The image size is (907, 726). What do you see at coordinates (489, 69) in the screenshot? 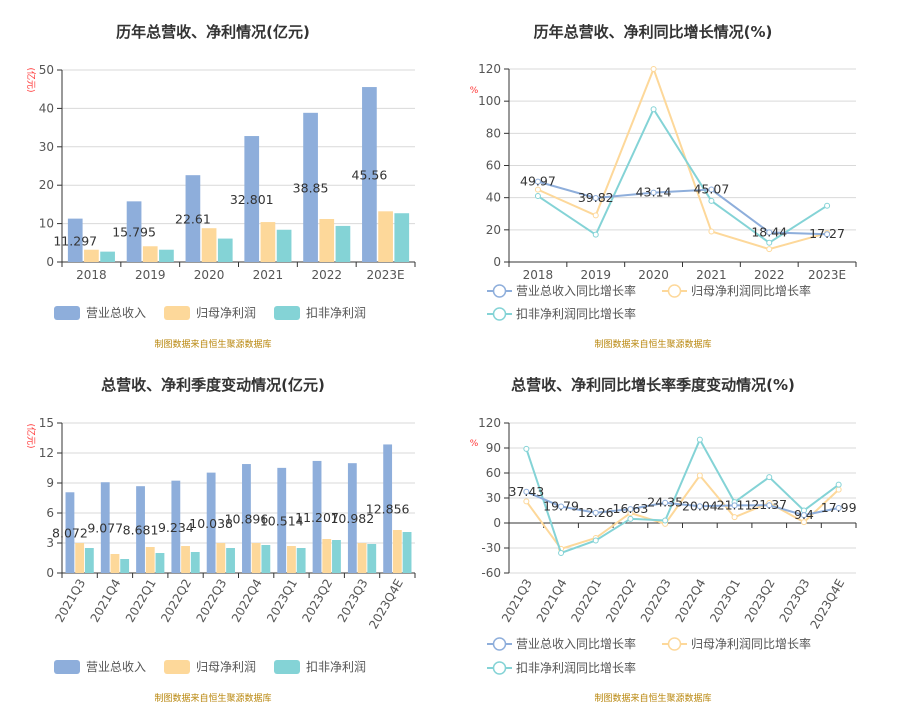
I see `y-tick-label: 120` at bounding box center [489, 69].